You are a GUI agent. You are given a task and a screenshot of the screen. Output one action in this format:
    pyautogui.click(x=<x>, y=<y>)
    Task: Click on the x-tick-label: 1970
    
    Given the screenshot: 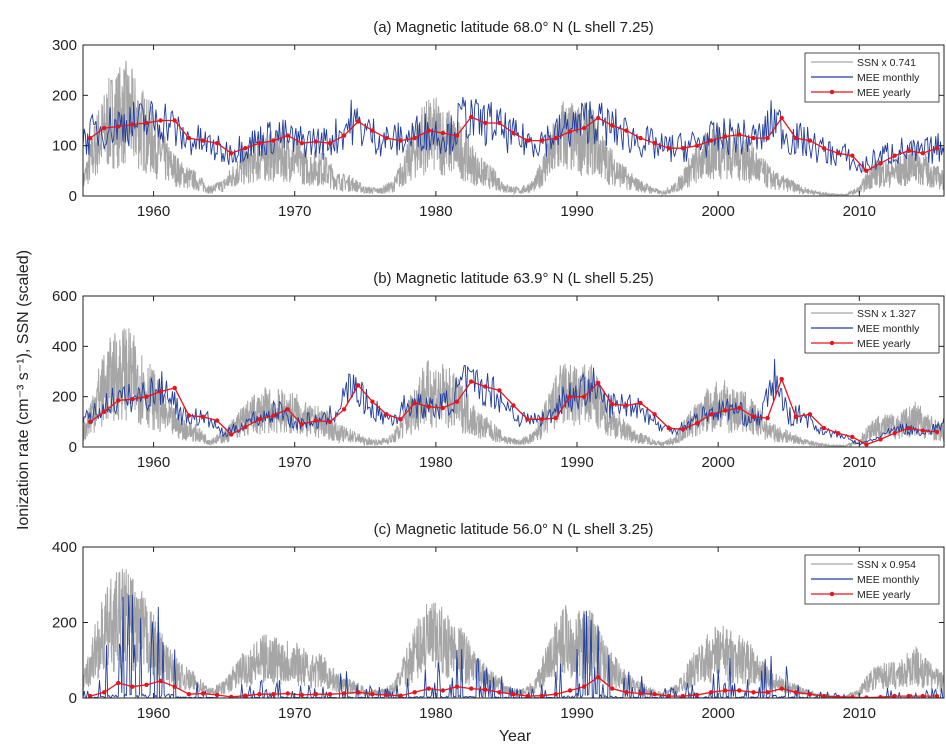 What is the action you would take?
    pyautogui.click(x=294, y=211)
    